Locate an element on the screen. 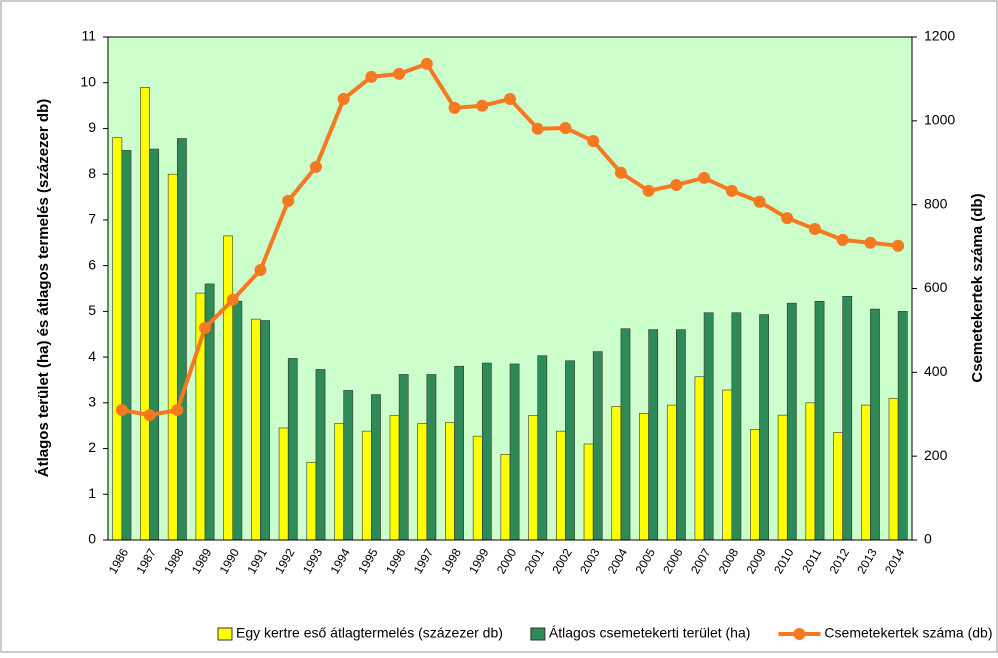  y2-tick-label: 400 is located at coordinates (936, 371).